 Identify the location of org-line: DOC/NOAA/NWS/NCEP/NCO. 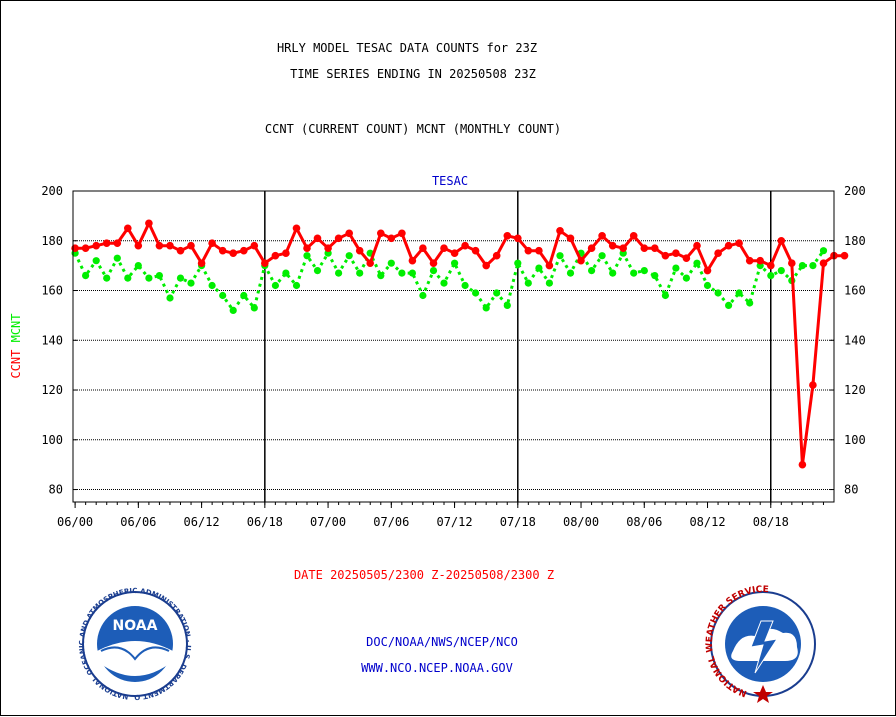
(442, 642).